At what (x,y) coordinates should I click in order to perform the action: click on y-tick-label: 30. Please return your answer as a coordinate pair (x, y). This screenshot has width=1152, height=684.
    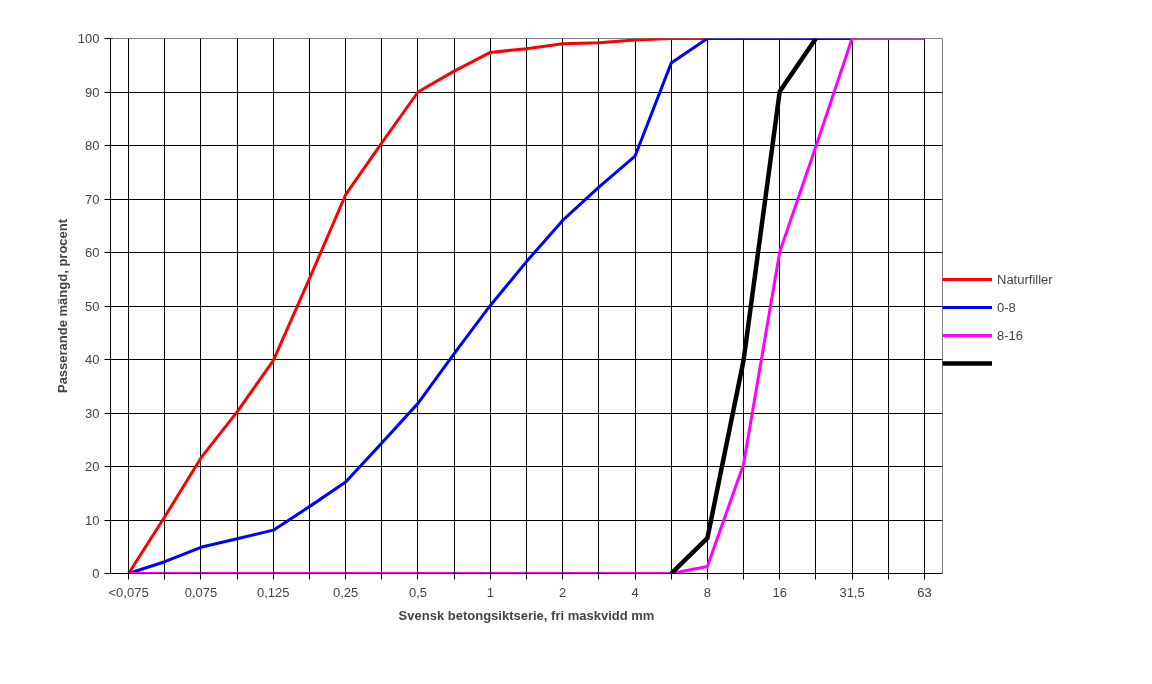
    Looking at the image, I should click on (92, 413).